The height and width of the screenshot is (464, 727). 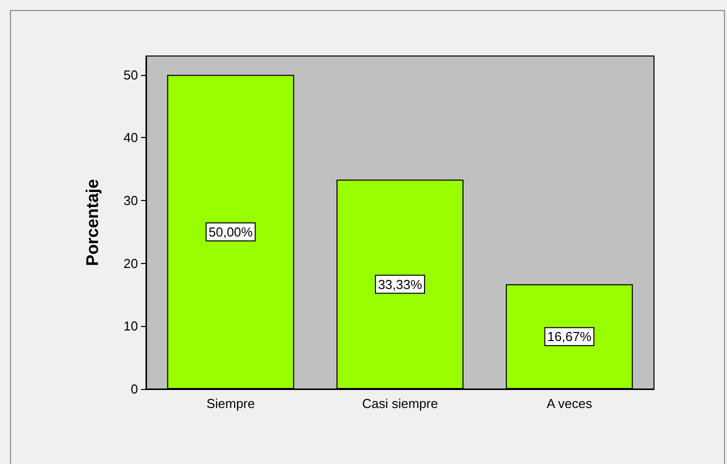 I want to click on y-axis-title: Porcentaje, so click(x=92, y=222).